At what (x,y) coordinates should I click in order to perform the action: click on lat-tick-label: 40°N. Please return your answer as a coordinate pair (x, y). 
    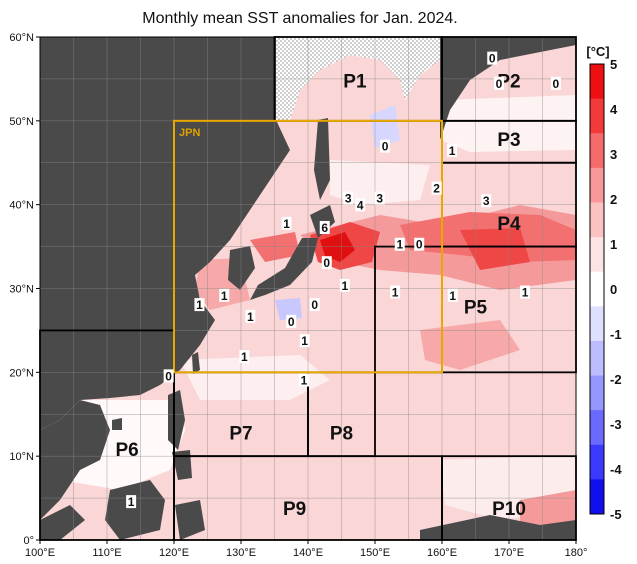
    Looking at the image, I should click on (21, 206).